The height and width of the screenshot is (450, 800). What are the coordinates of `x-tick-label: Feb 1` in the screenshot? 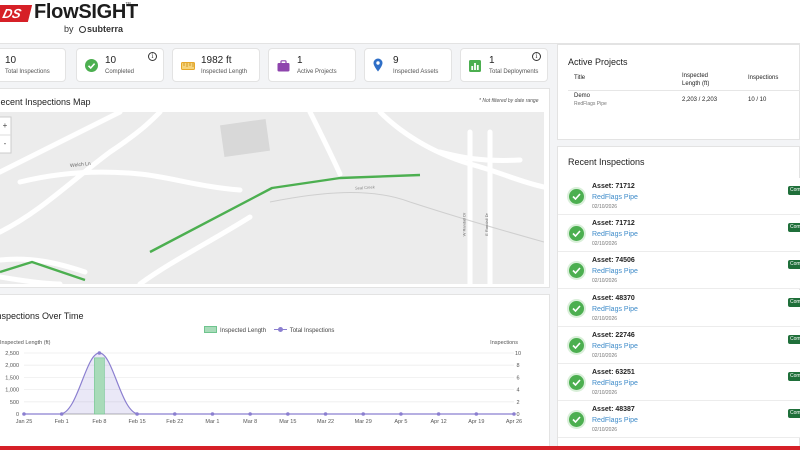 It's located at (62, 422).